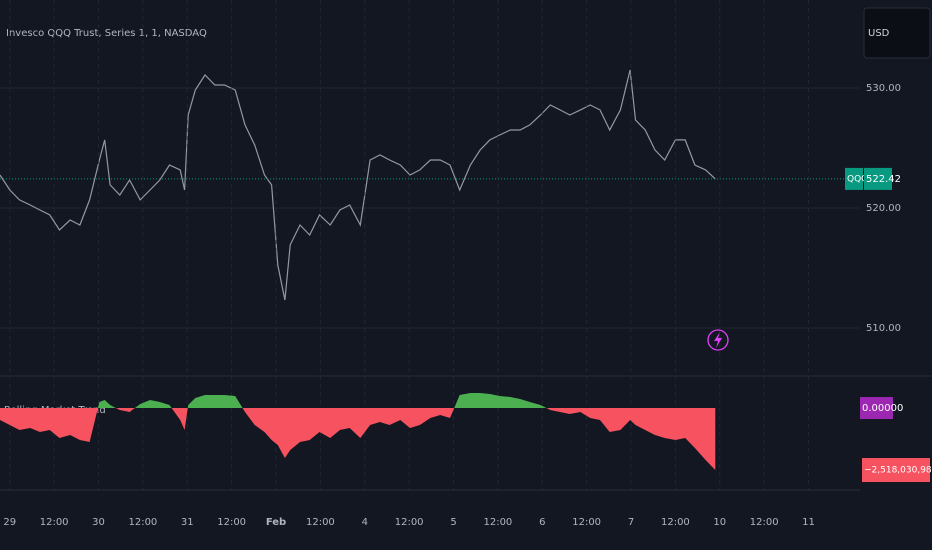 This screenshot has width=932, height=550. What do you see at coordinates (883, 179) in the screenshot?
I see `last-price-label: 522.42` at bounding box center [883, 179].